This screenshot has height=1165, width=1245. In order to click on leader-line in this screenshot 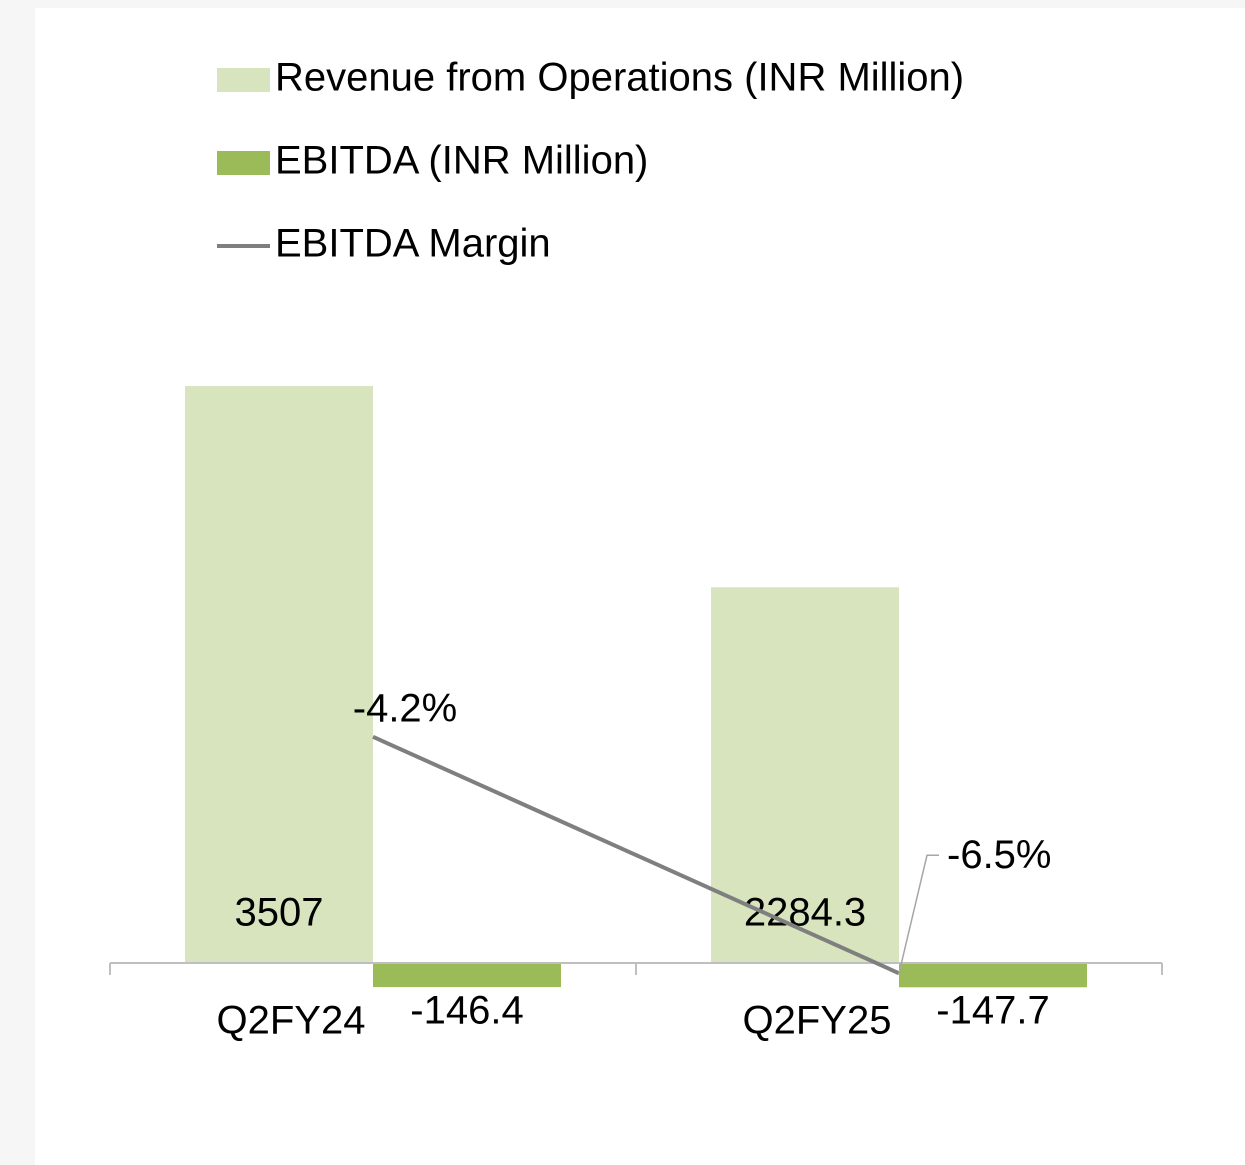, I will do `click(918, 914)`.